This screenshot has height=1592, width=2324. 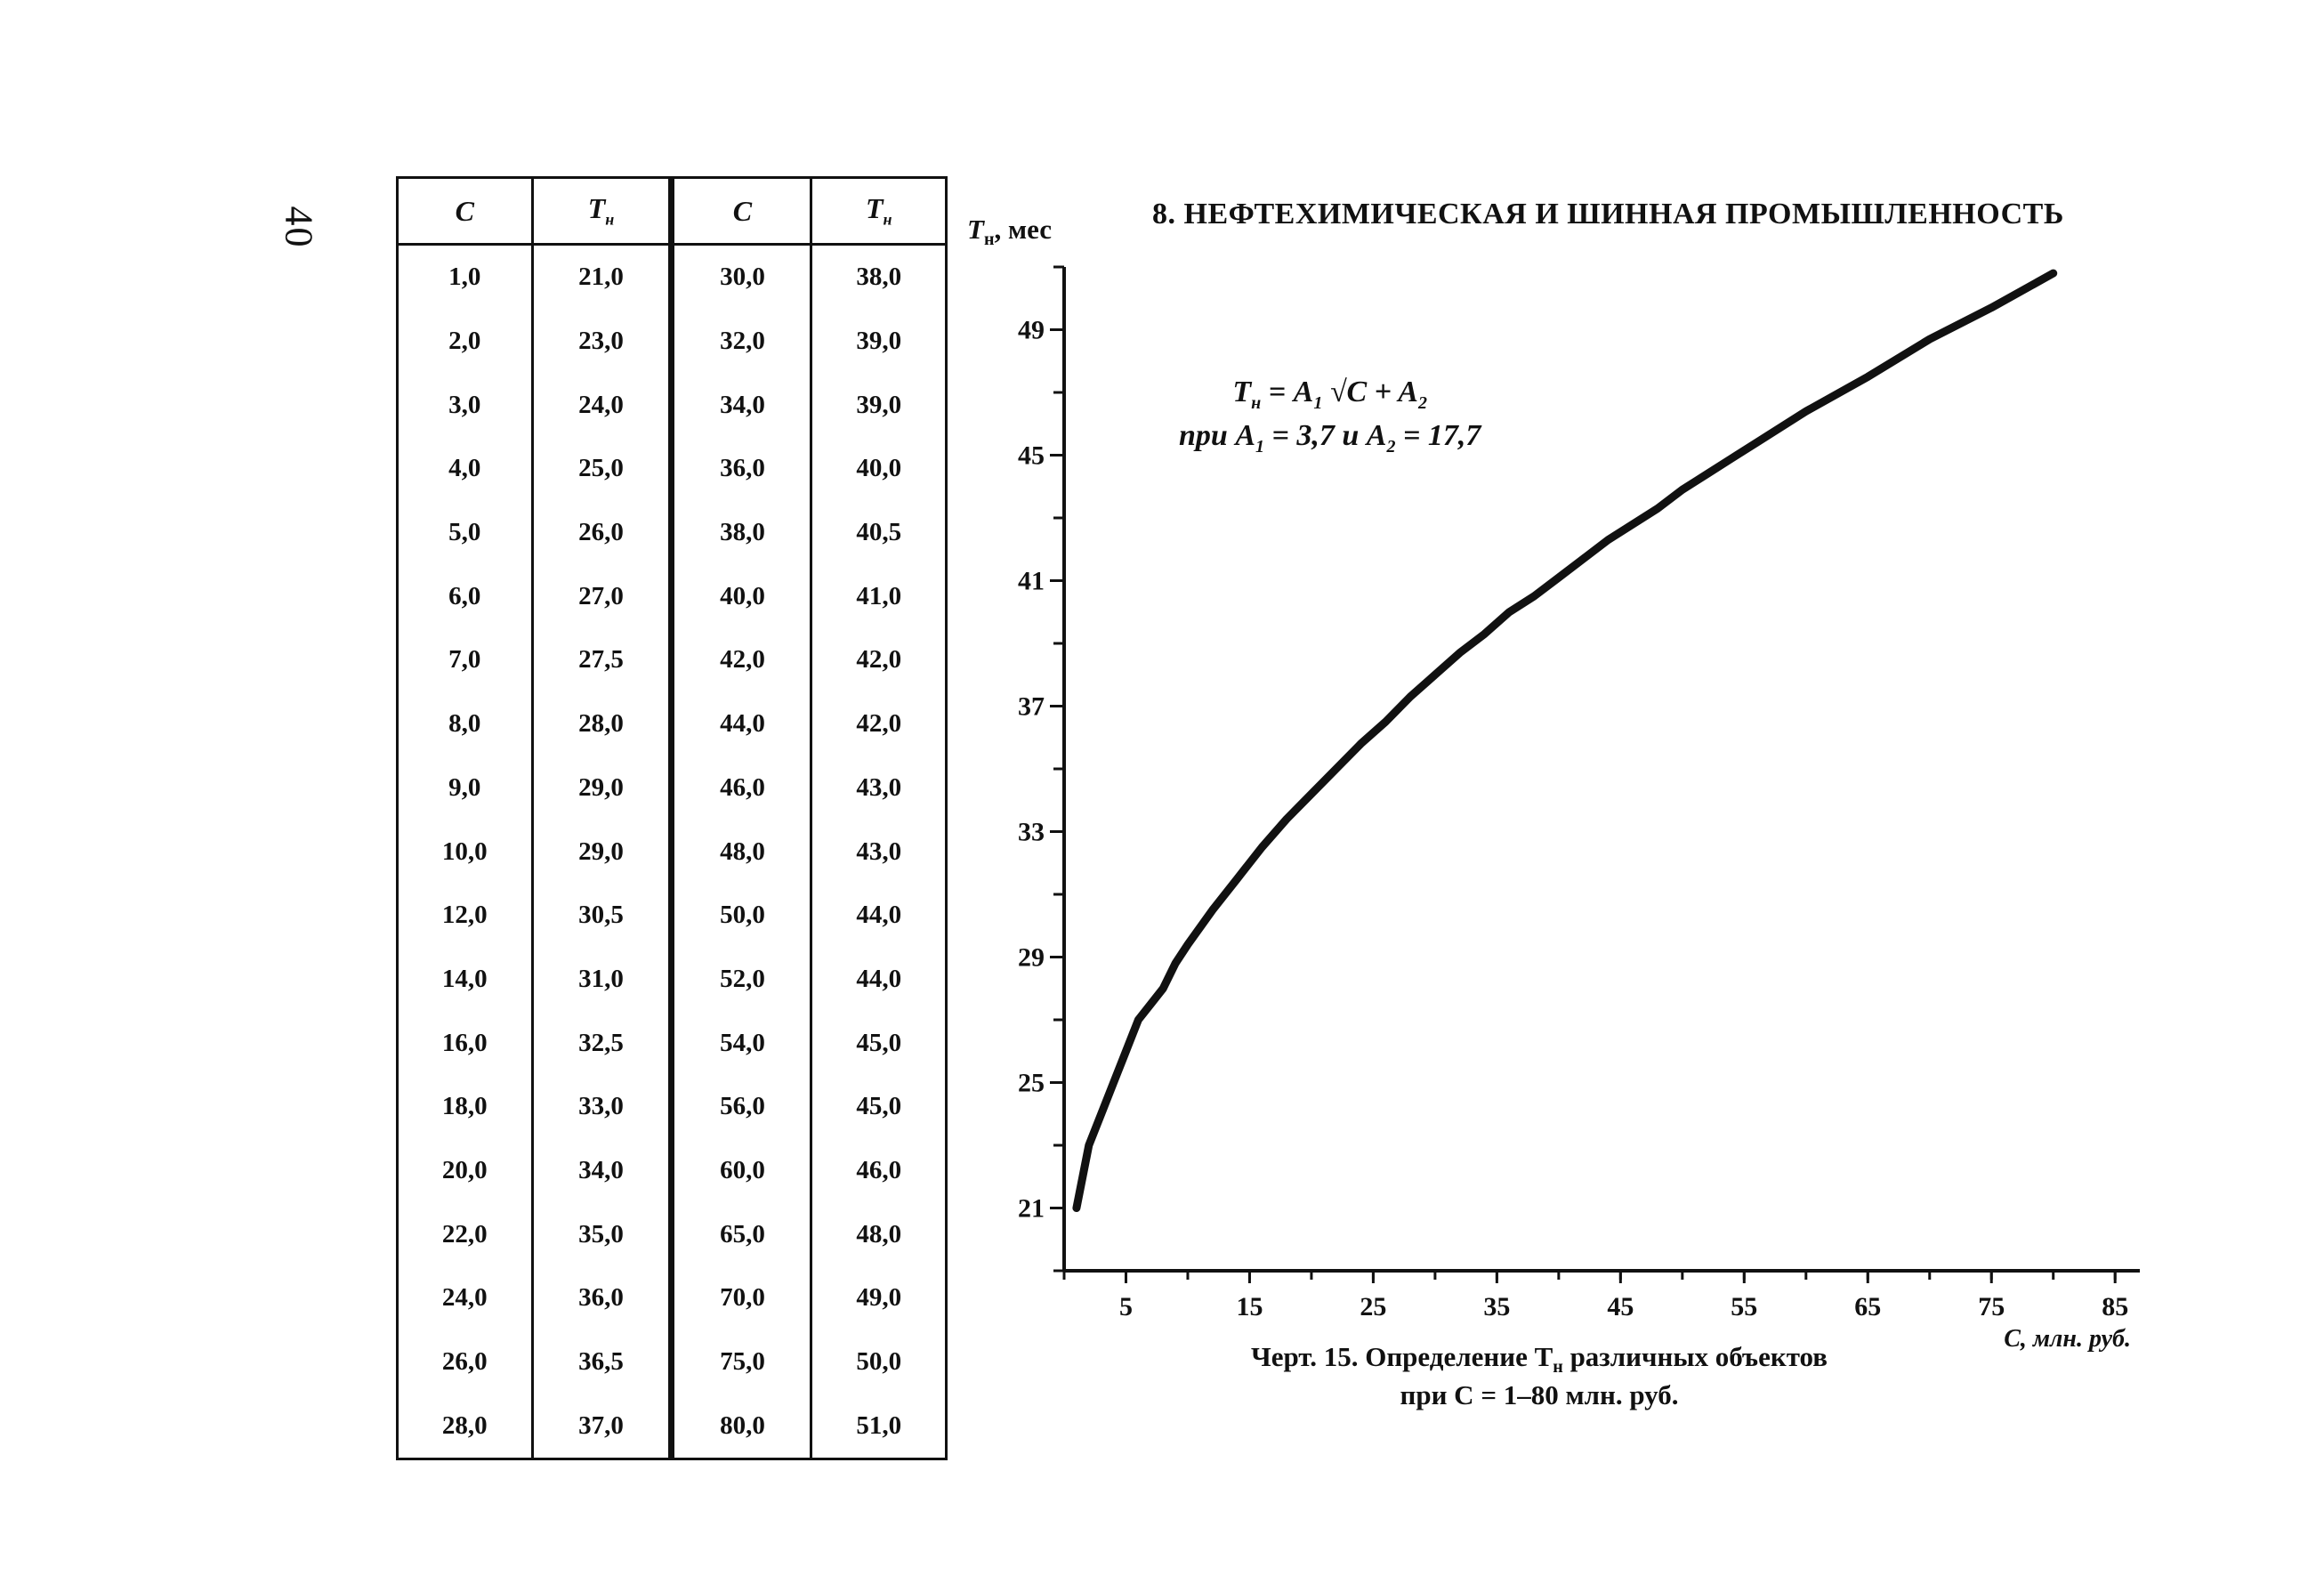 I want to click on table-cell: 14,0, so click(x=465, y=979).